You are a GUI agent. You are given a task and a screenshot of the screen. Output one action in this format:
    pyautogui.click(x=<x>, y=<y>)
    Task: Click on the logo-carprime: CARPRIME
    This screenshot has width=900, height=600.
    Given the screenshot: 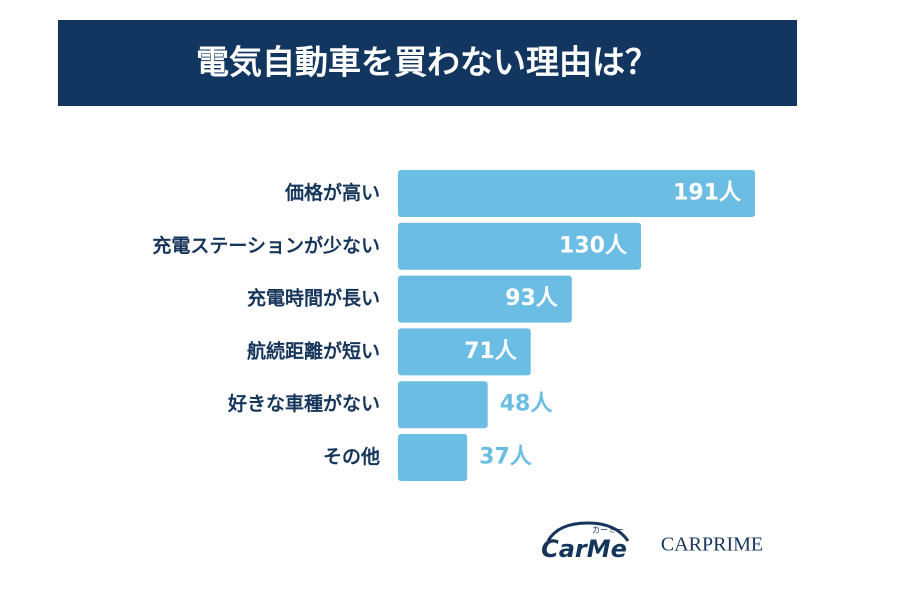 What is the action you would take?
    pyautogui.click(x=712, y=545)
    